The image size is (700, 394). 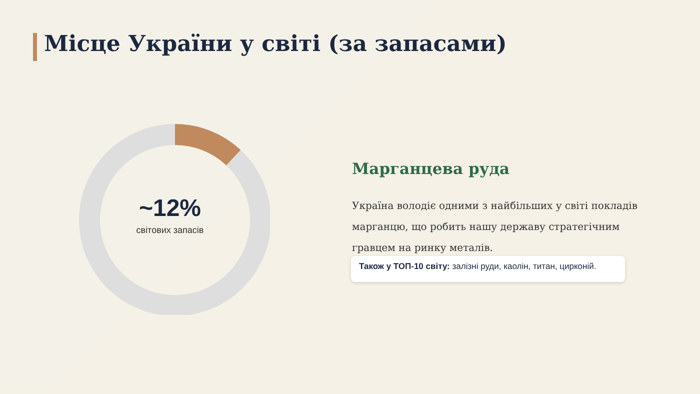 What do you see at coordinates (495, 228) in the screenshot?
I see `text: Україна володіє одними з найбільших у світі покладів марганцю, що робить нашу державу стратегічним гравцем на ринку металів.` at bounding box center [495, 228].